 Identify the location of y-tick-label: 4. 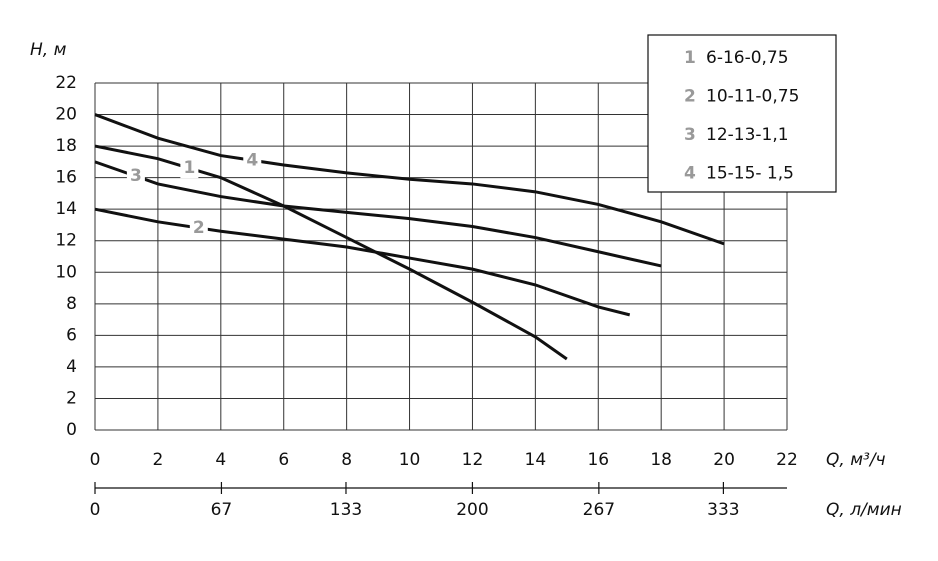
(71, 367).